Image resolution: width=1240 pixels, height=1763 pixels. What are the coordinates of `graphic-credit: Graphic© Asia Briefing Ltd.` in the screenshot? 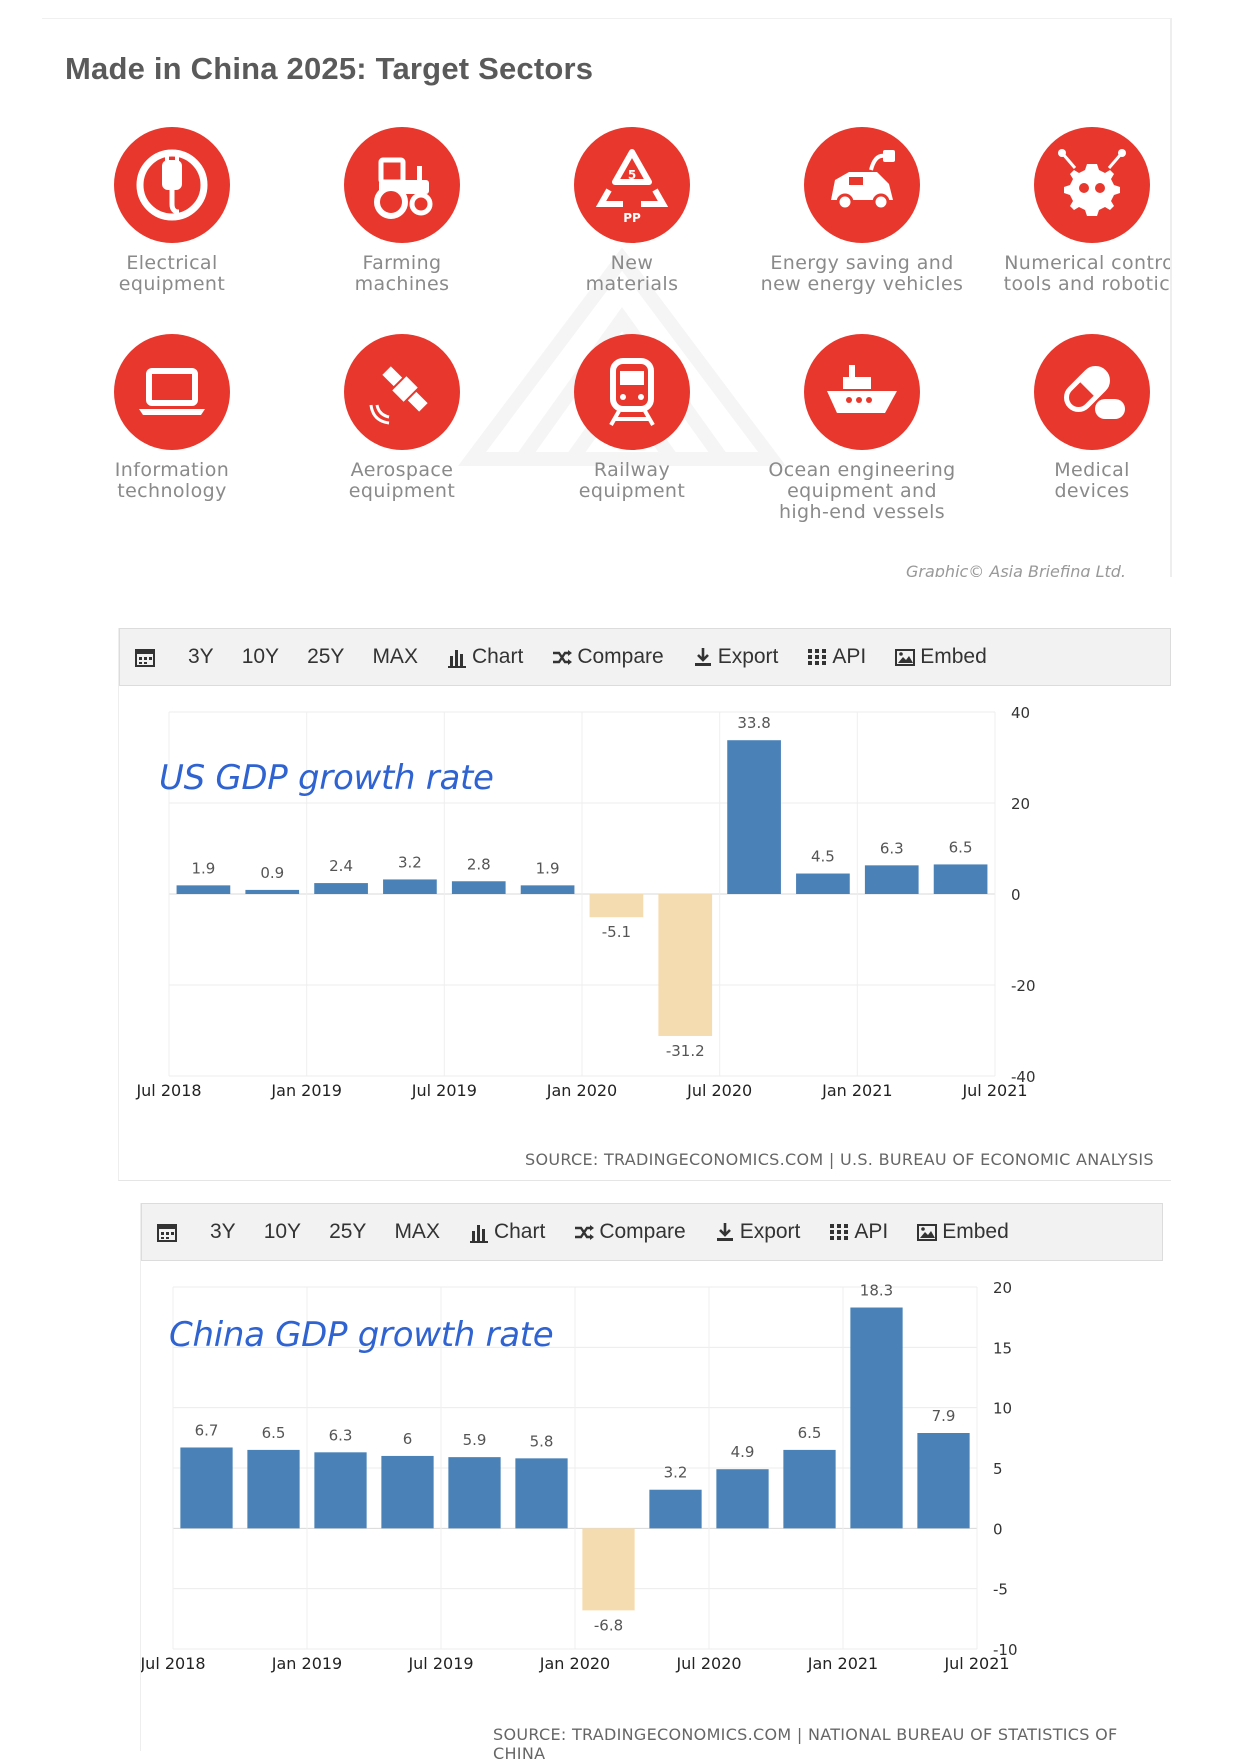 It's located at (1015, 569).